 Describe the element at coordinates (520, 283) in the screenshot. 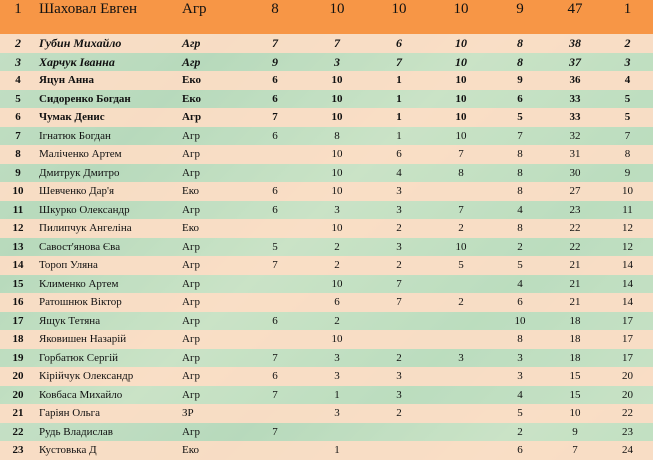

I see `score-5: 4` at that location.